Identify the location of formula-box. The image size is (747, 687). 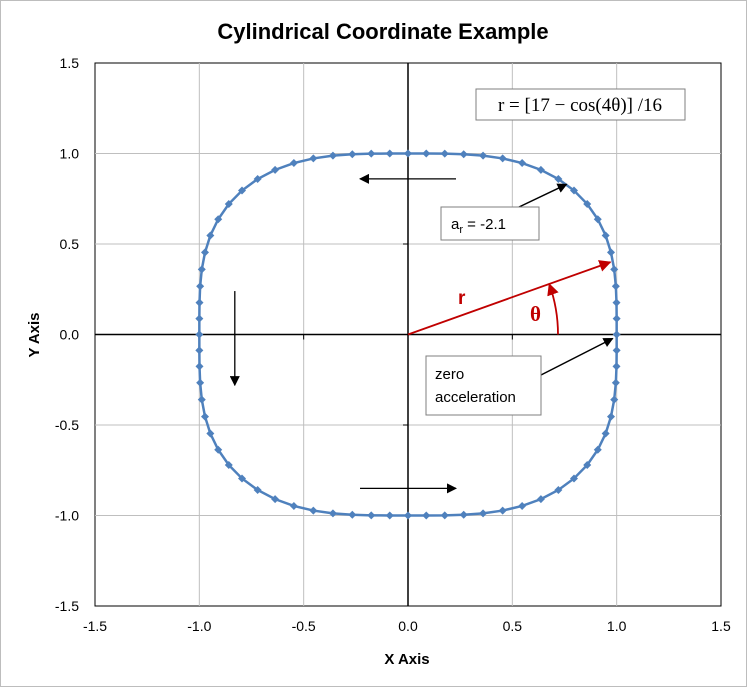
(580, 104).